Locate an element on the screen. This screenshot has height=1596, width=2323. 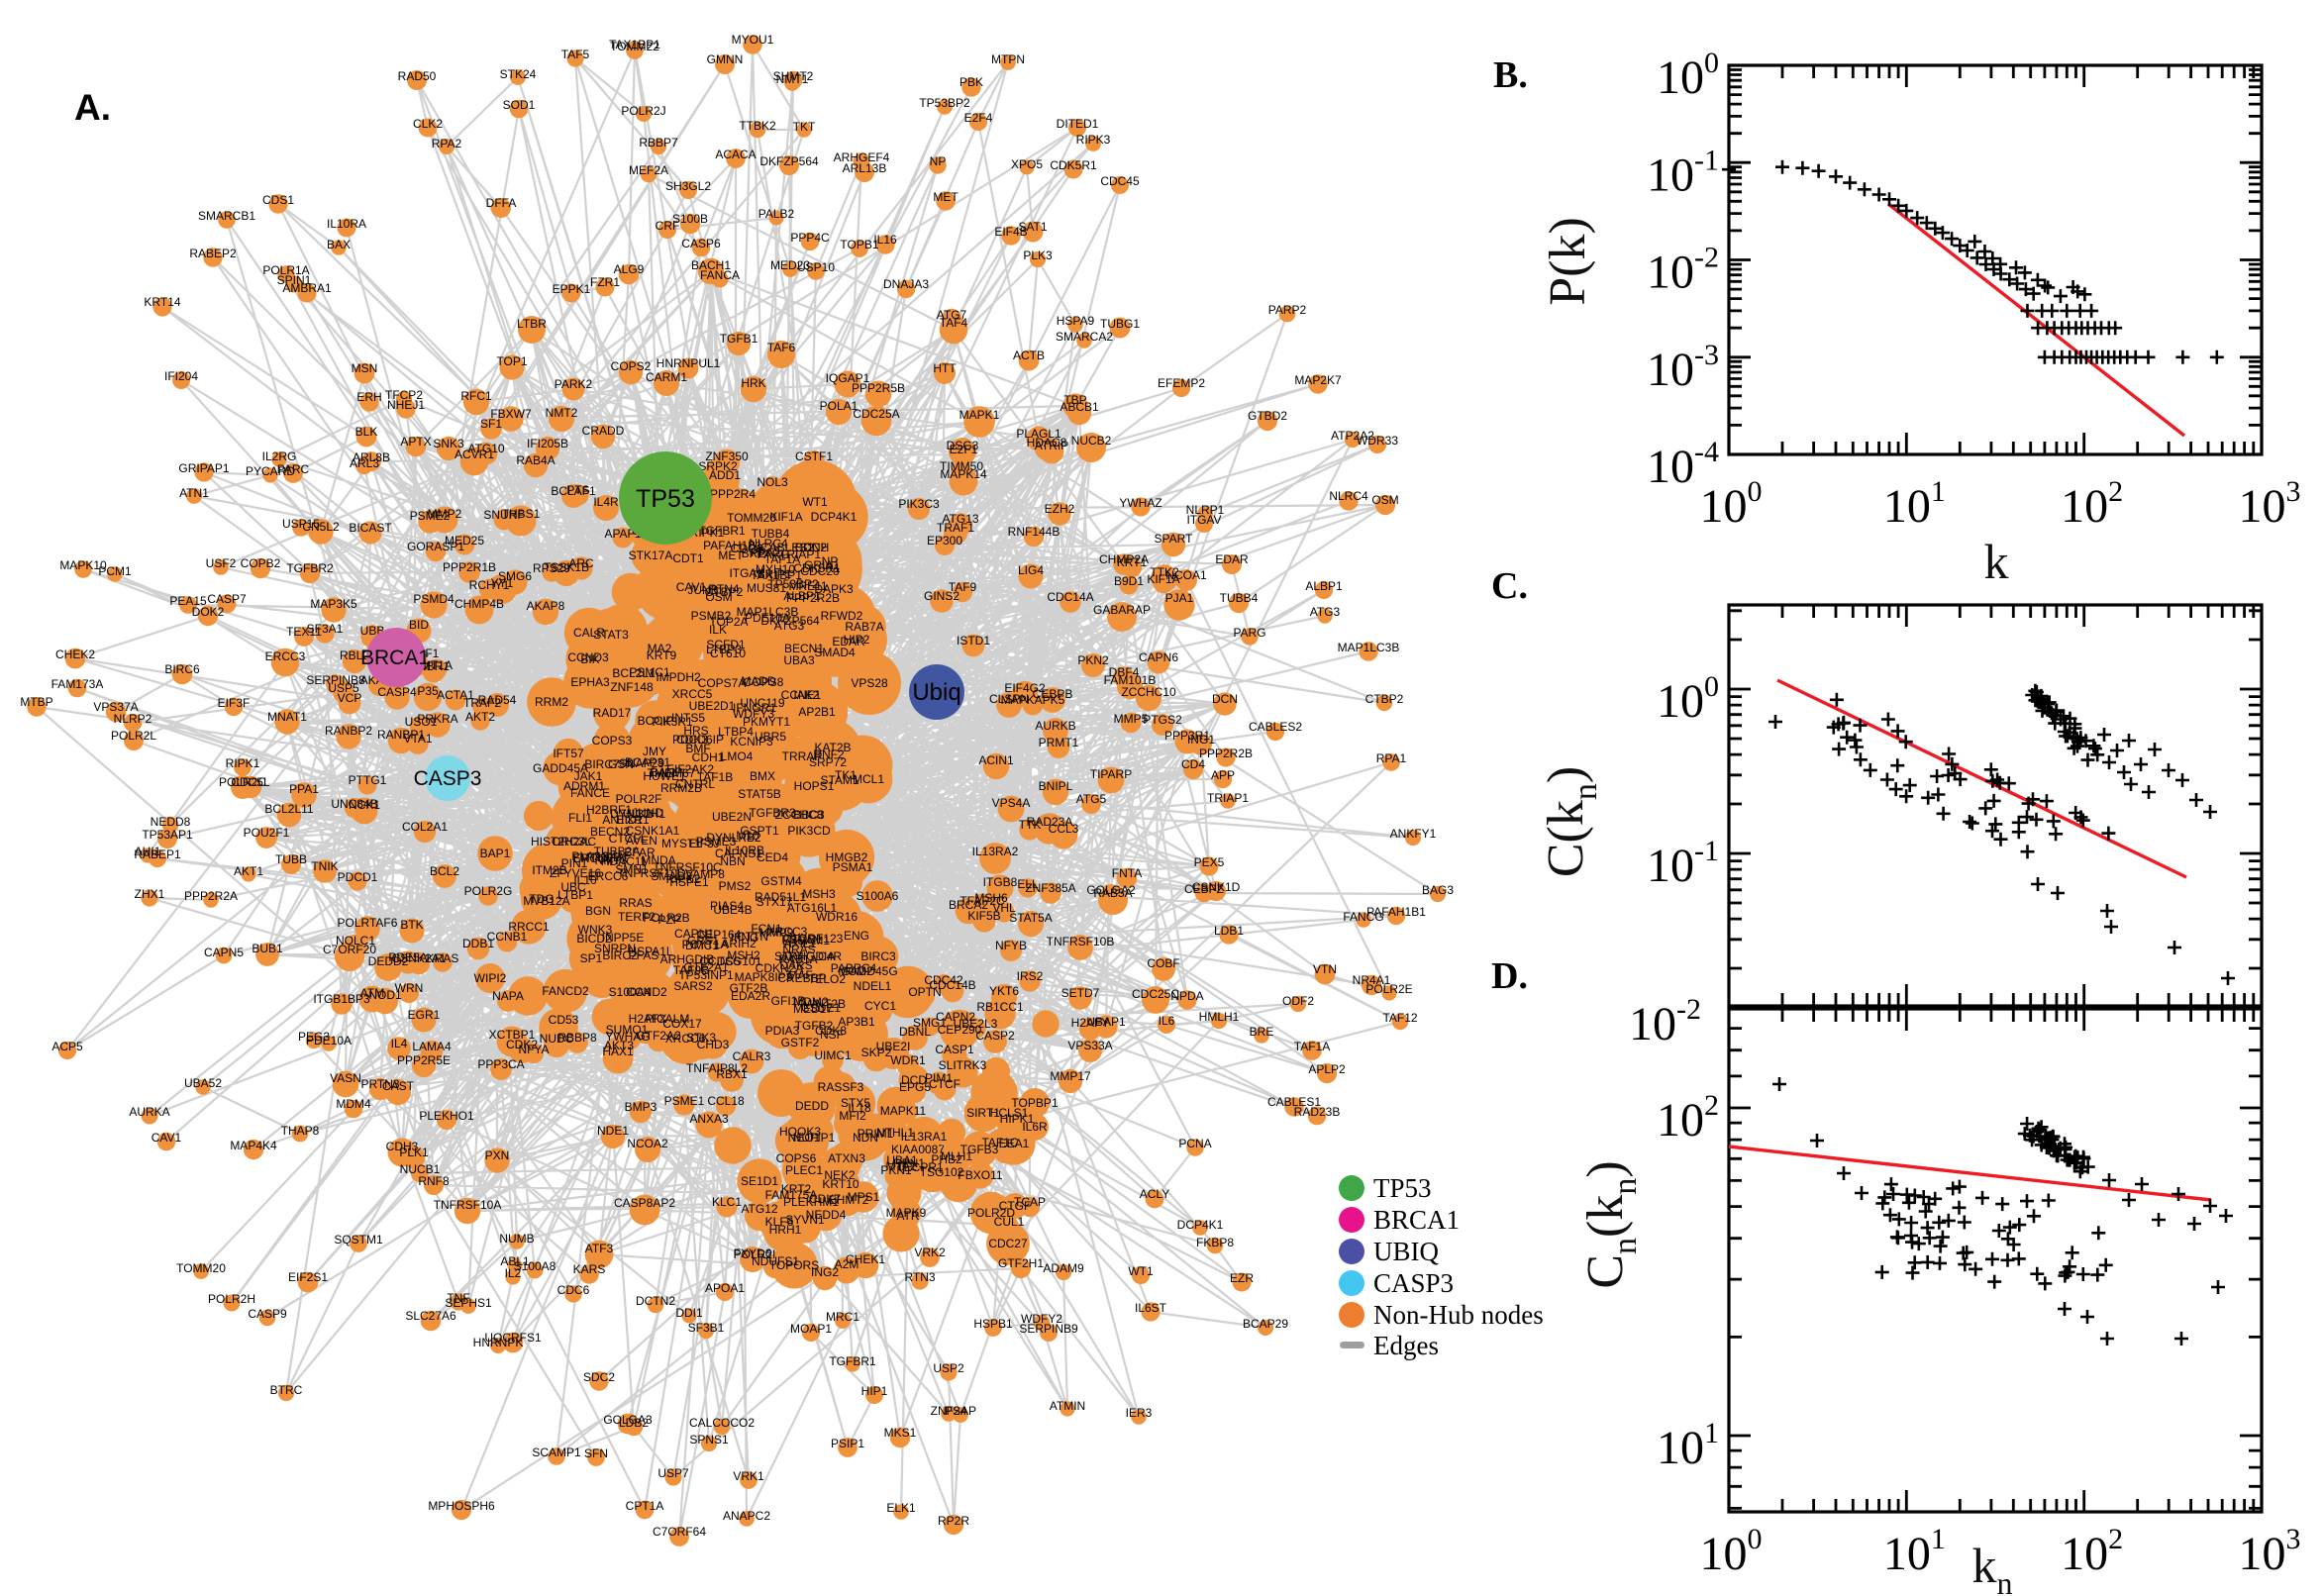
svg-text: YWHAZ is located at coordinates (1140, 503).